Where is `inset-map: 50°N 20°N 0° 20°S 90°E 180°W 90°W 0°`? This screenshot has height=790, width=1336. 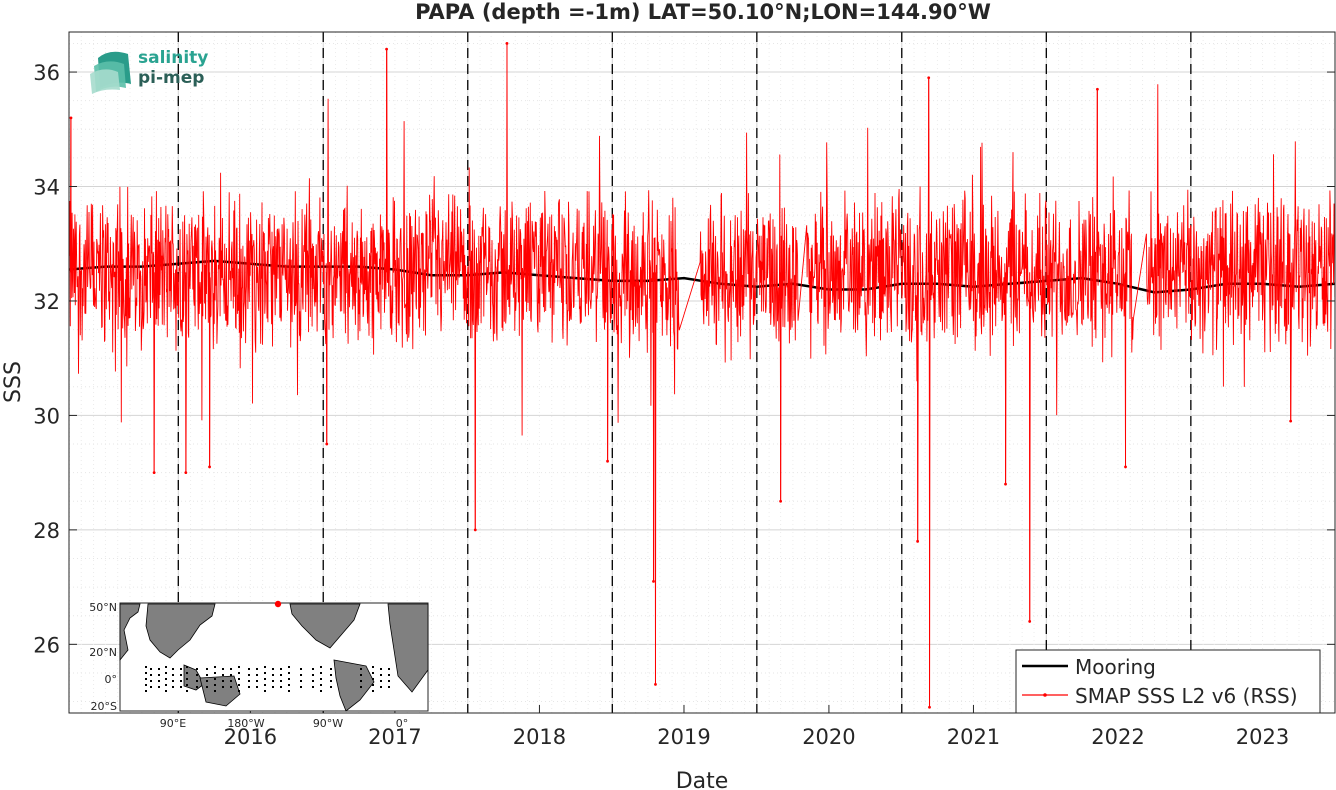
inset-map: 50°N 20°N 0° 20°S 90°E 180°W 90°W 0° is located at coordinates (259, 665).